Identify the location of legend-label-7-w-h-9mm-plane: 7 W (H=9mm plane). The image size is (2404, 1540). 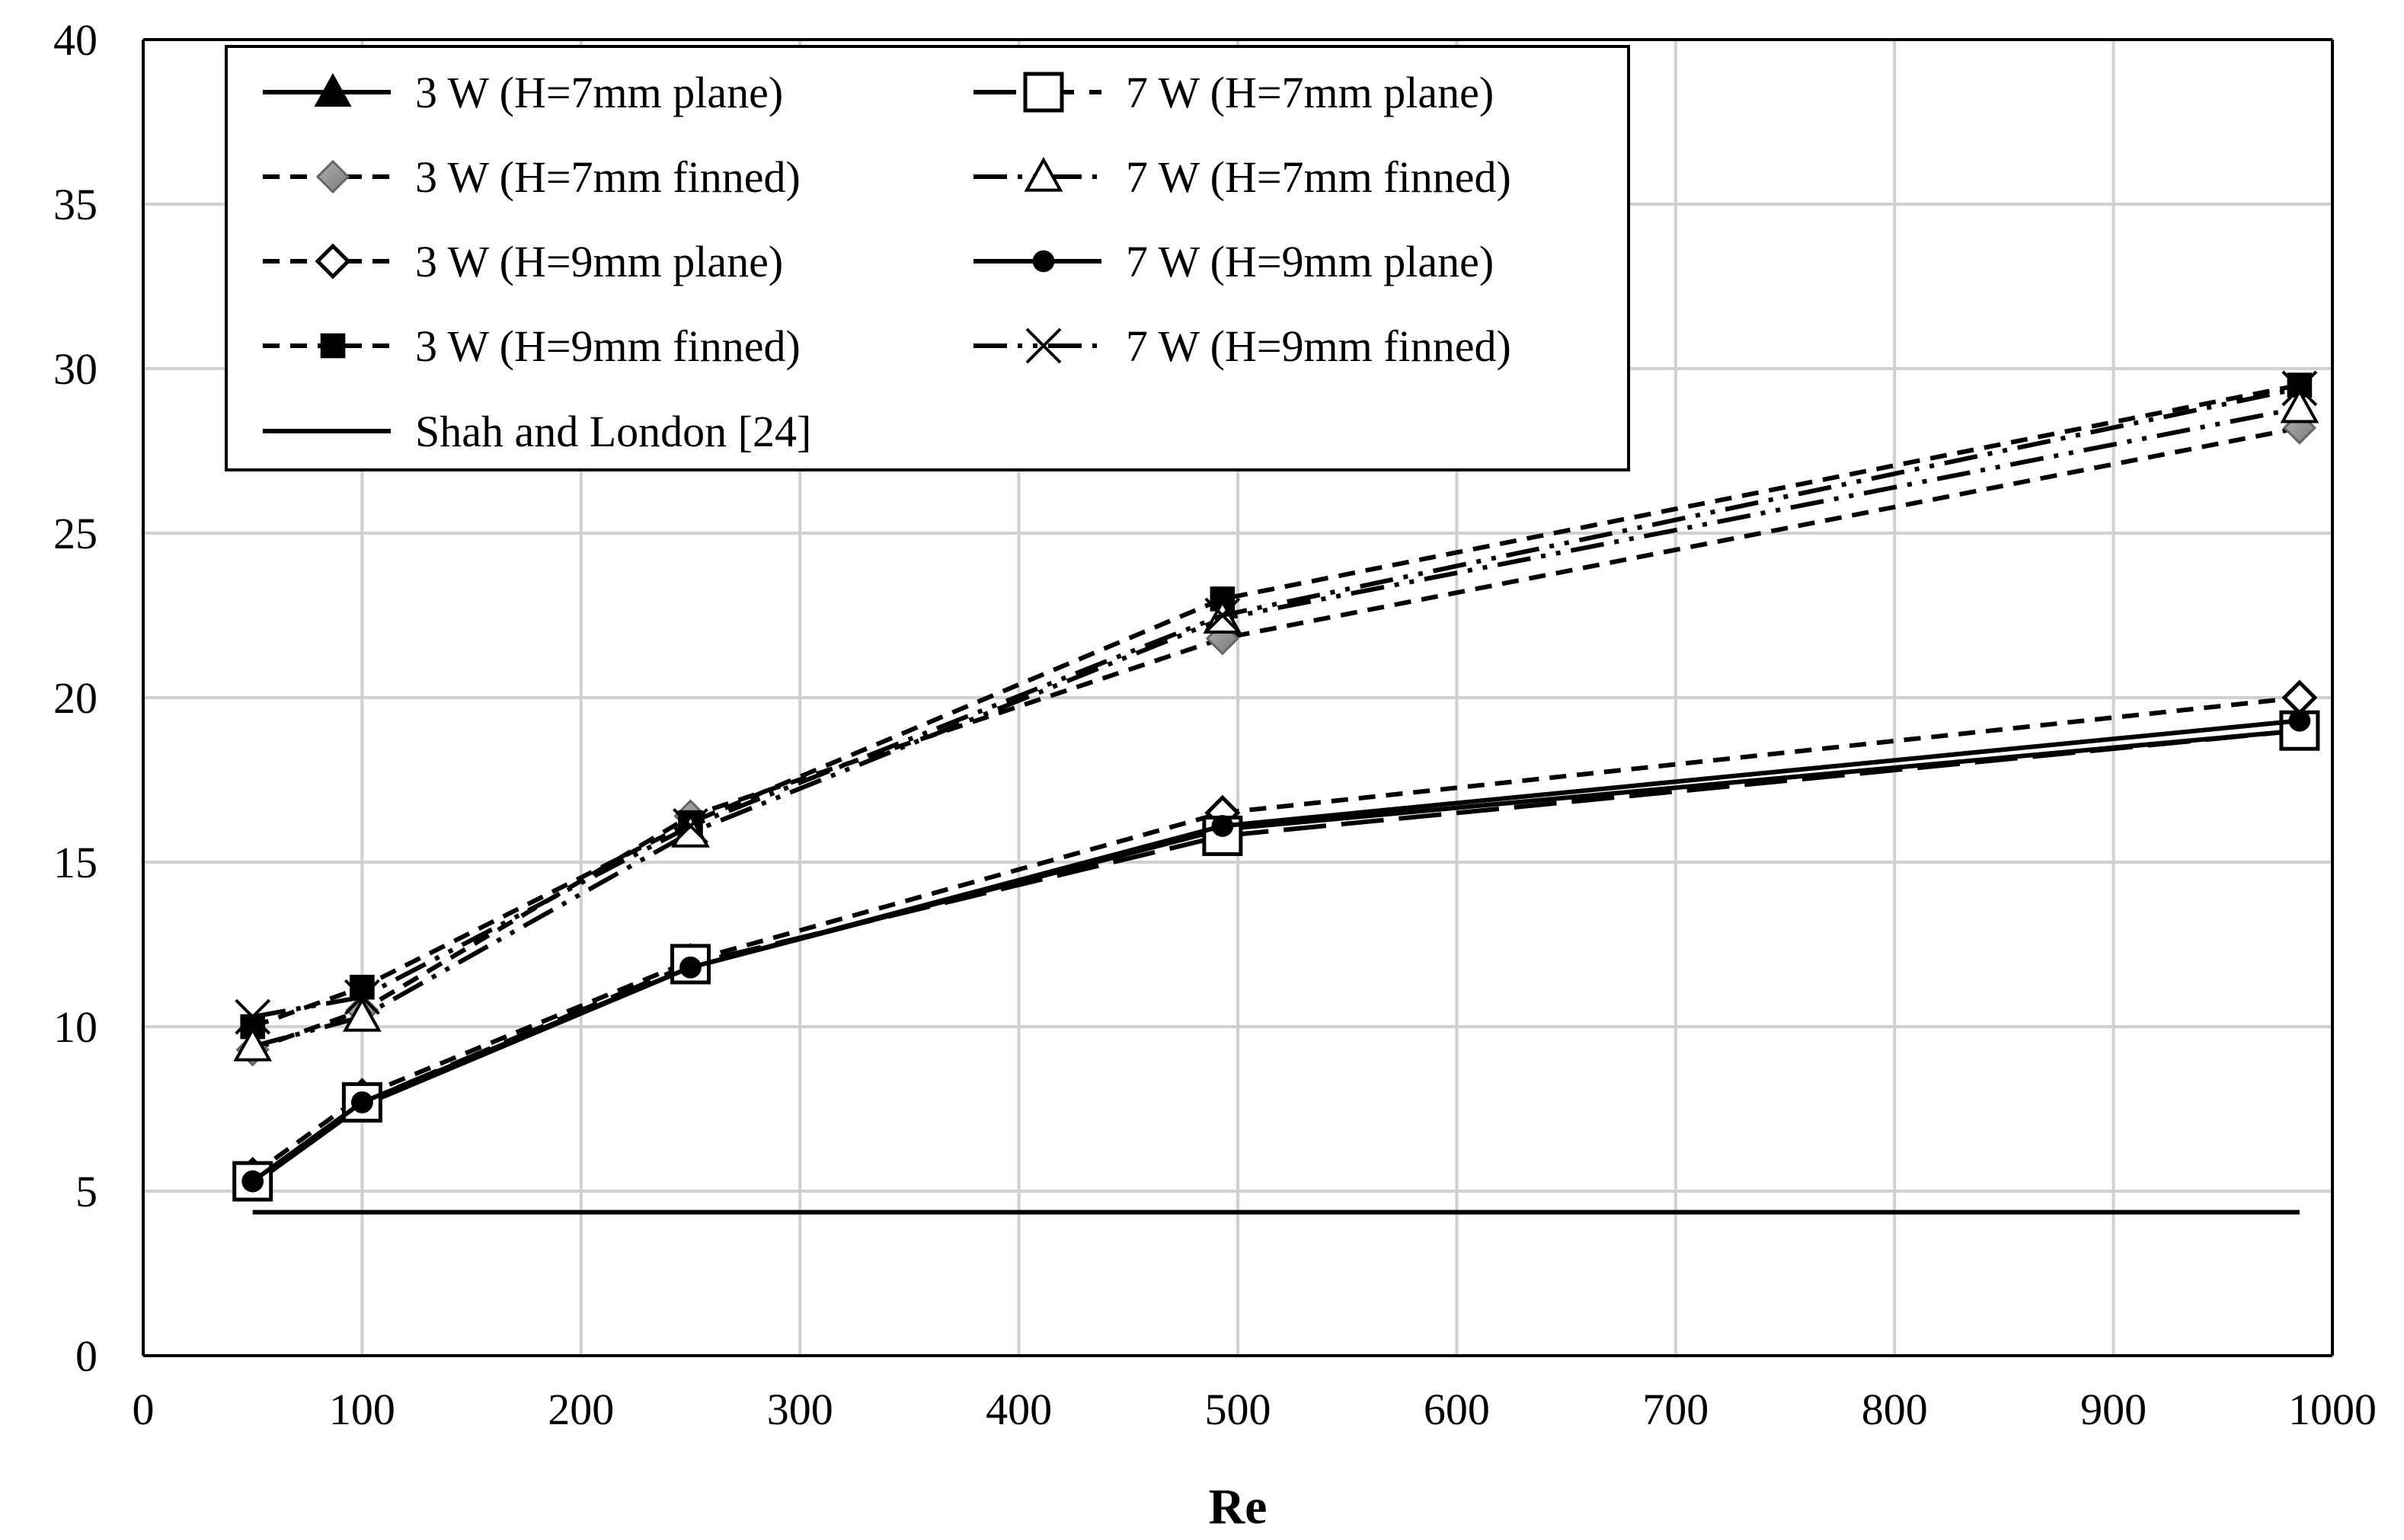
(1310, 261).